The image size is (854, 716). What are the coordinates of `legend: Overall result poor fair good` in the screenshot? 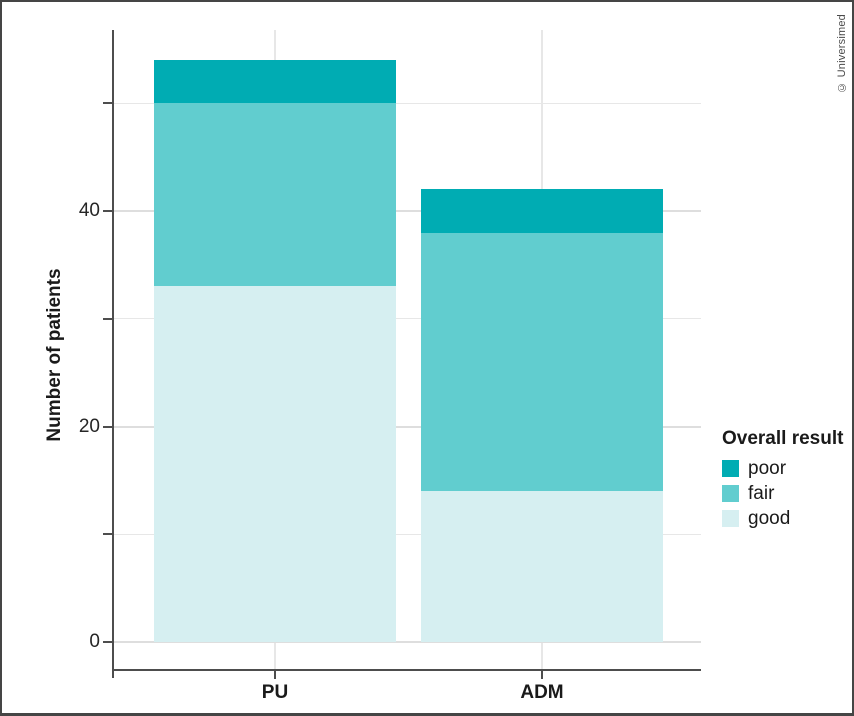 It's located at (782, 481).